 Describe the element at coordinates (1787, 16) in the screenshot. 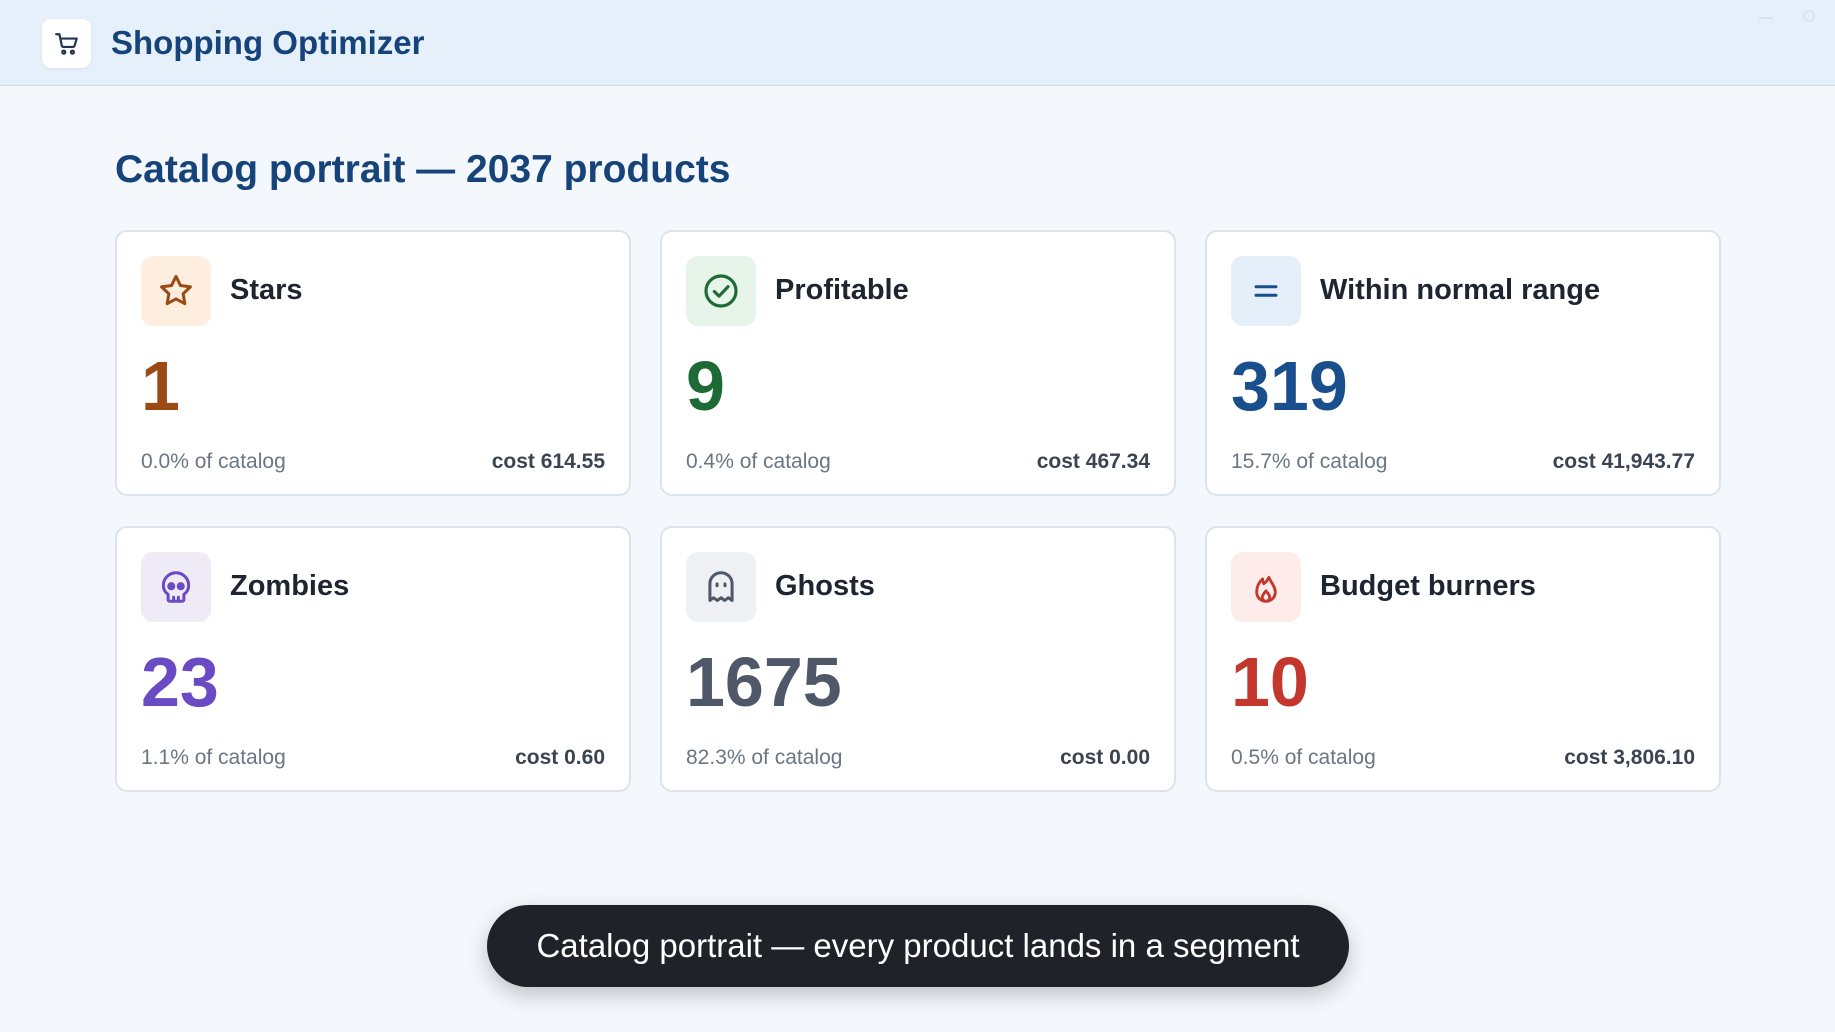

I see `window-controls` at that location.